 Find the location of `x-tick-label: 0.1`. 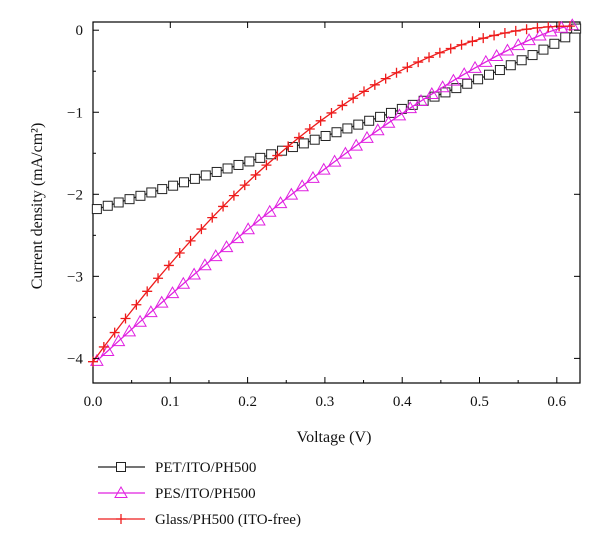

x-tick-label: 0.1 is located at coordinates (170, 402).